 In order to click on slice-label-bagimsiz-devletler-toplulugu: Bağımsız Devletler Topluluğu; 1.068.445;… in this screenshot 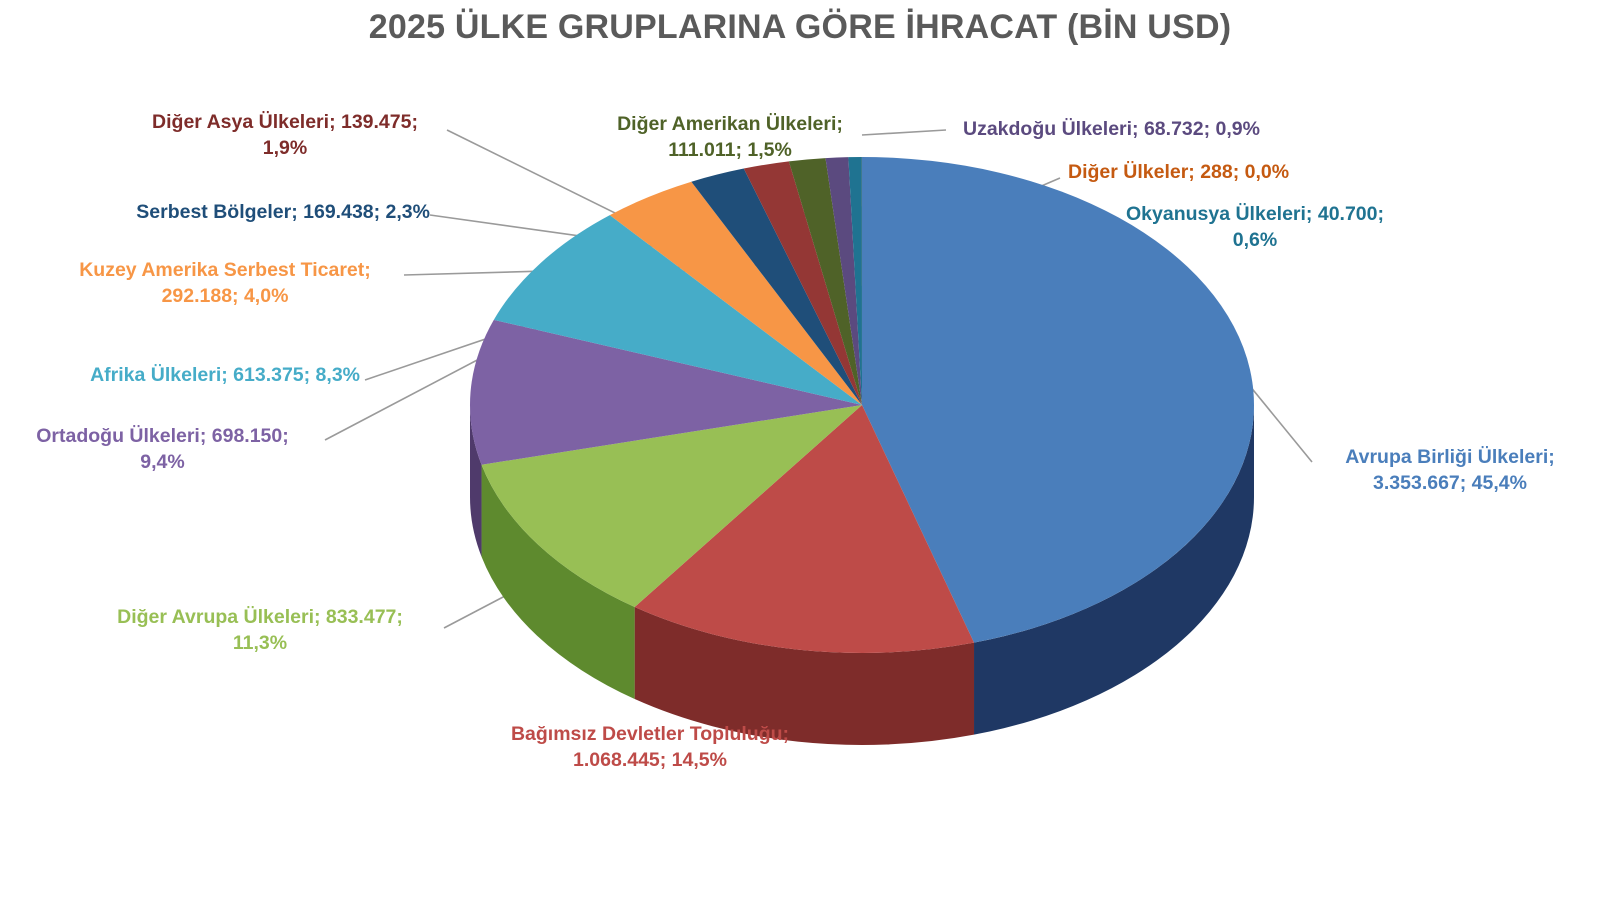, I will do `click(650, 747)`.